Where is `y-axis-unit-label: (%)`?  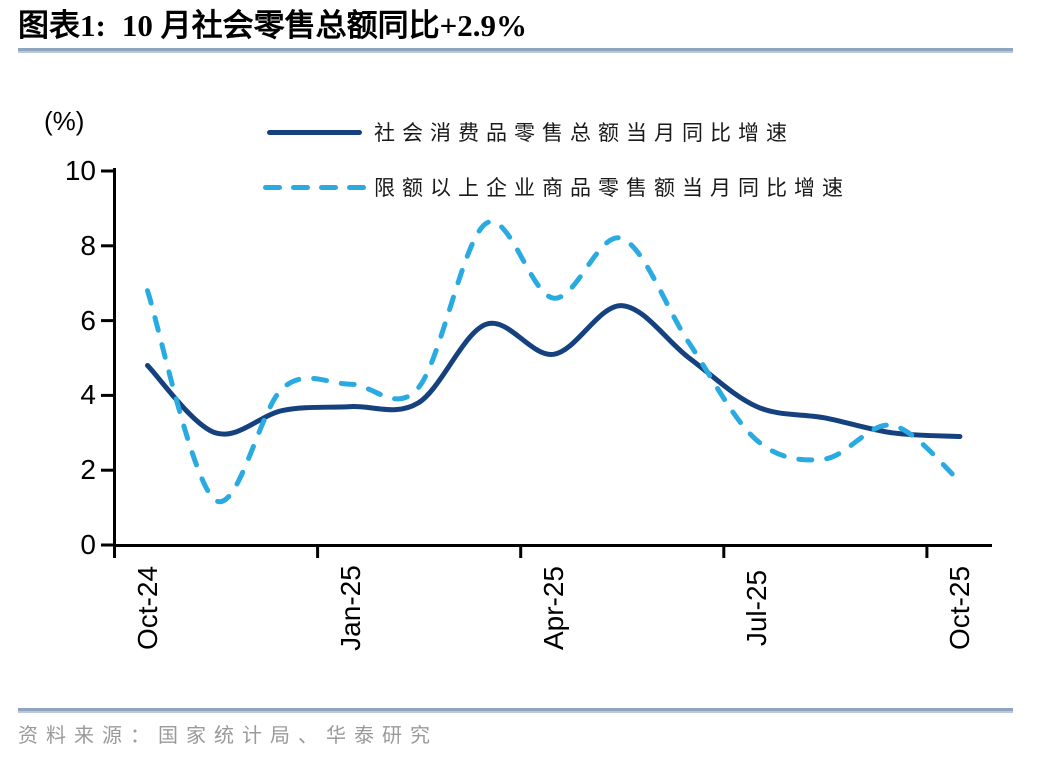 y-axis-unit-label: (%) is located at coordinates (64, 121).